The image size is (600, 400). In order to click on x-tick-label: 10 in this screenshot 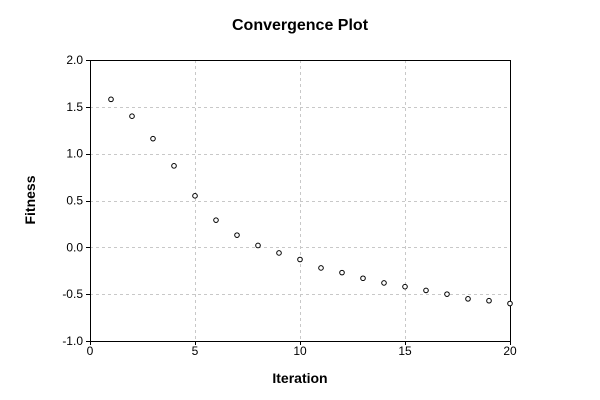, I will do `click(300, 351)`.